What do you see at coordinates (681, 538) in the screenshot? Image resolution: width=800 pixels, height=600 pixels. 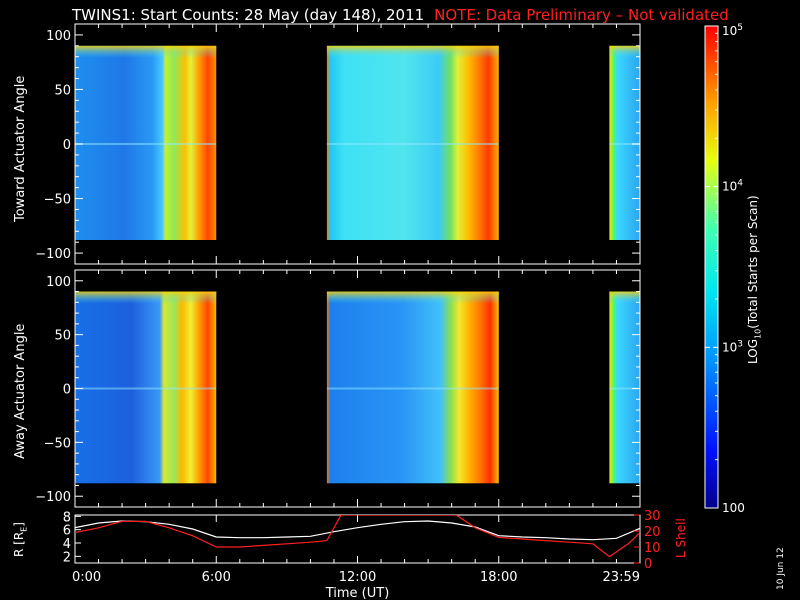 I see `orbit-right-ylabel: L Shell` at bounding box center [681, 538].